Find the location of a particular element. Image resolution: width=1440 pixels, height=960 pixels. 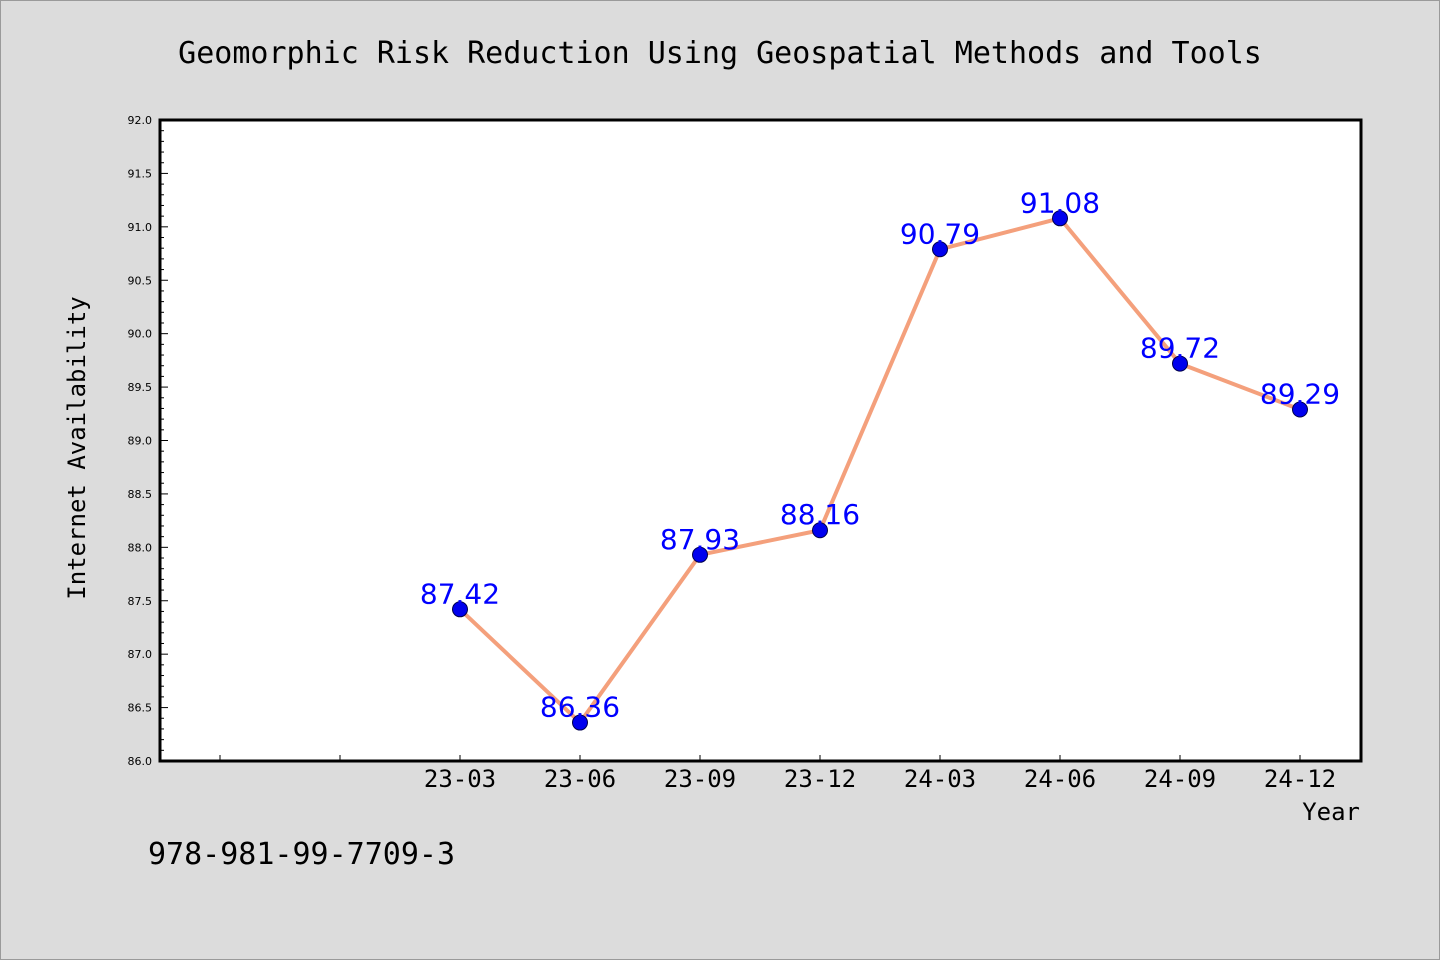

data-label: 88.16 is located at coordinates (820, 514).